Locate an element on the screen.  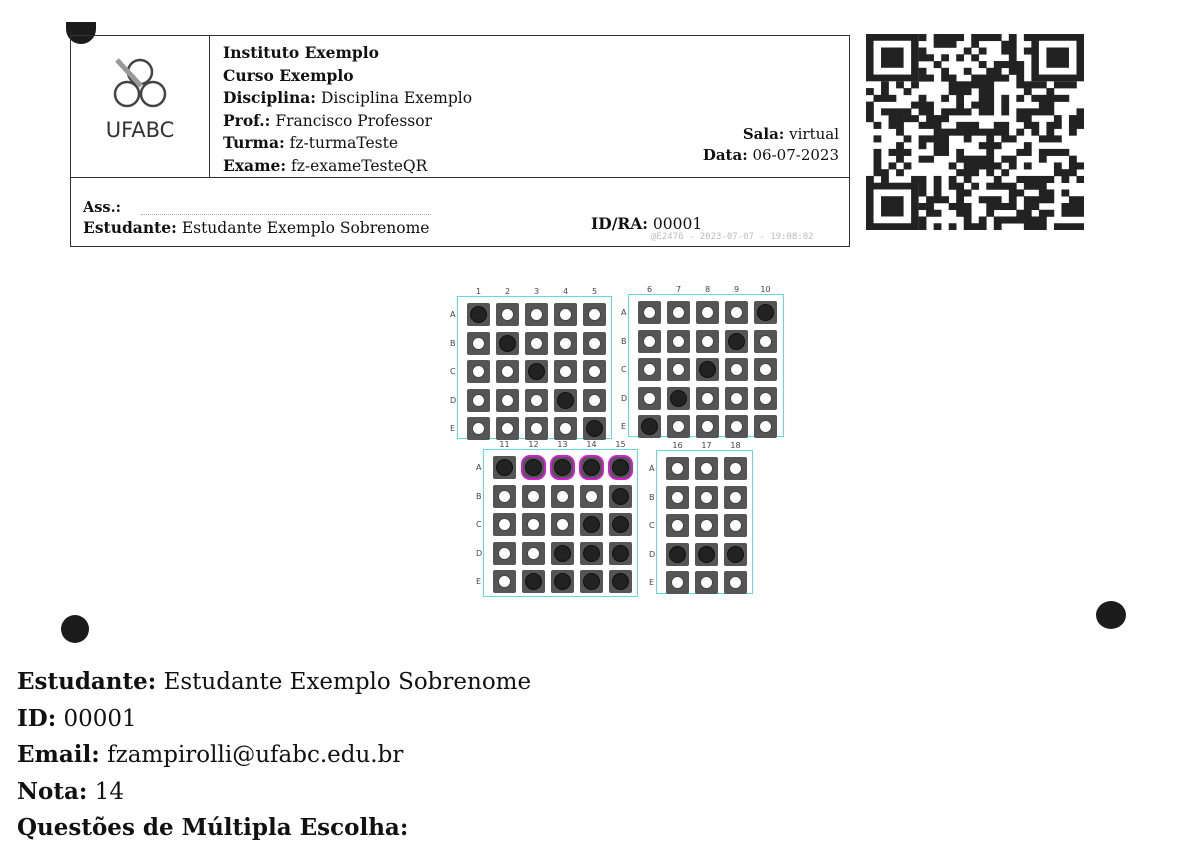
date-label: Data: is located at coordinates (725, 155).